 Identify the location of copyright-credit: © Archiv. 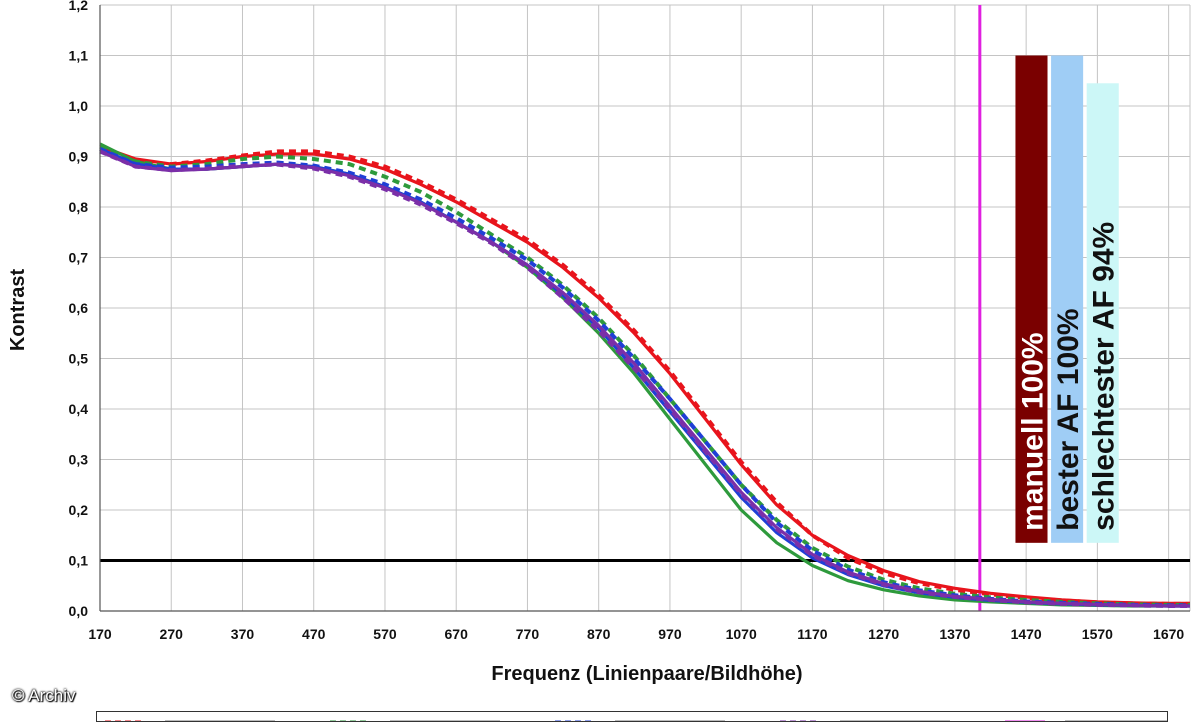
(44, 695).